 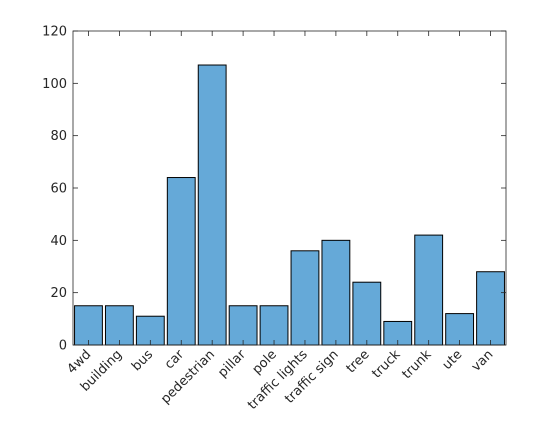 I want to click on bar-pedestrian, so click(x=212, y=205).